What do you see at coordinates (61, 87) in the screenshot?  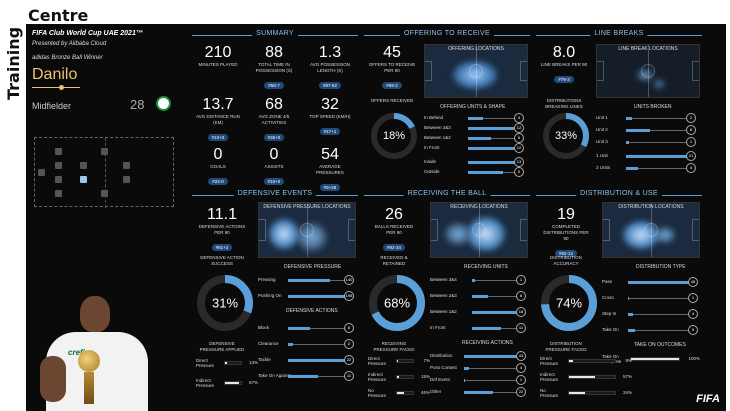 I see `name-underline-dot` at bounding box center [61, 87].